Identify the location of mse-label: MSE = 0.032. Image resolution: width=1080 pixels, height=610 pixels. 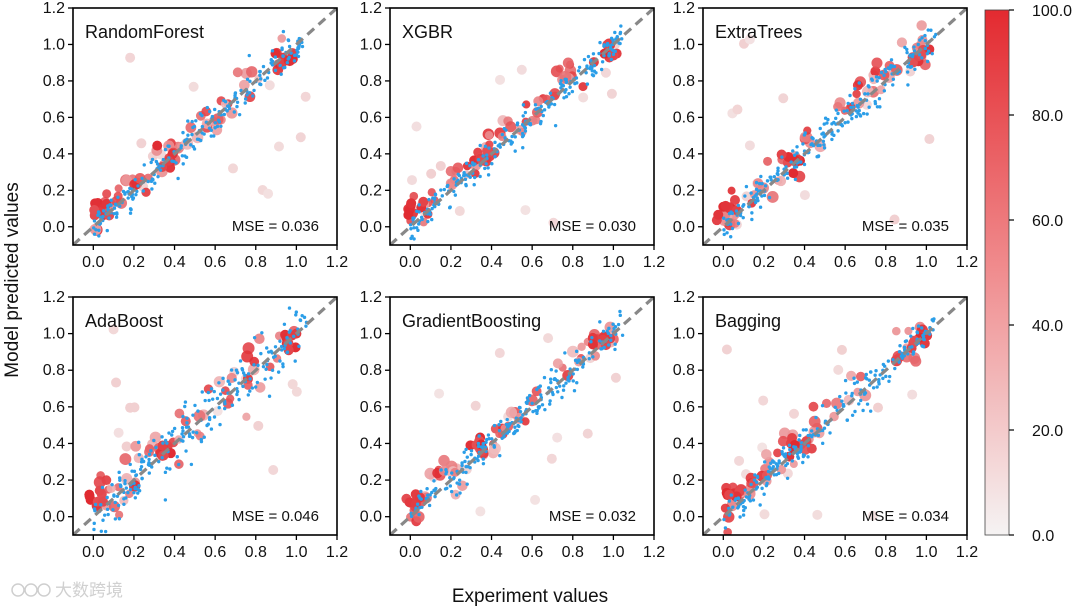
(592, 516).